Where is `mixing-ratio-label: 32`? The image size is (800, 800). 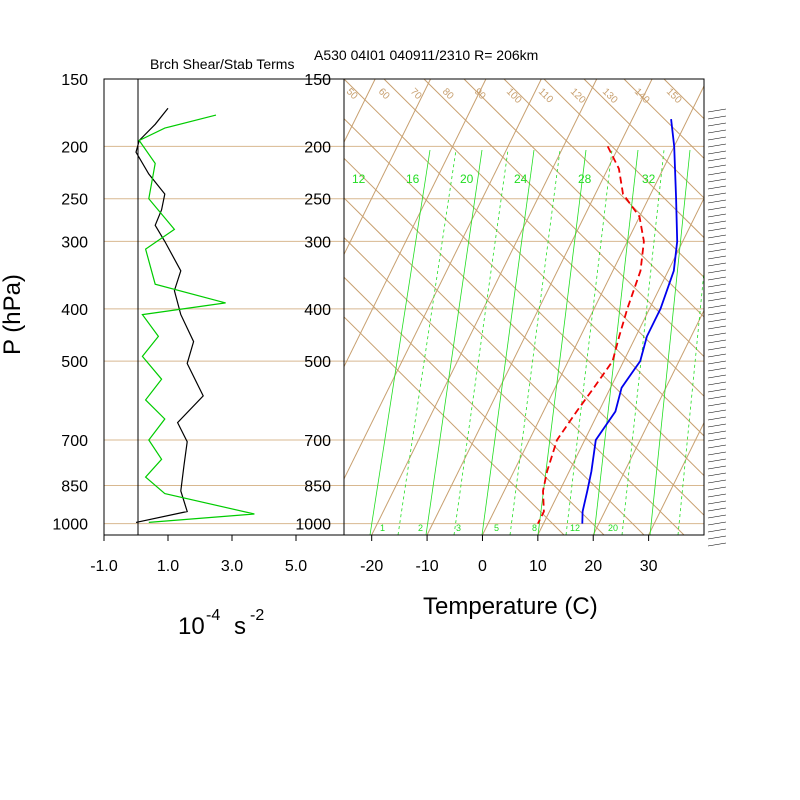 mixing-ratio-label: 32 is located at coordinates (649, 179).